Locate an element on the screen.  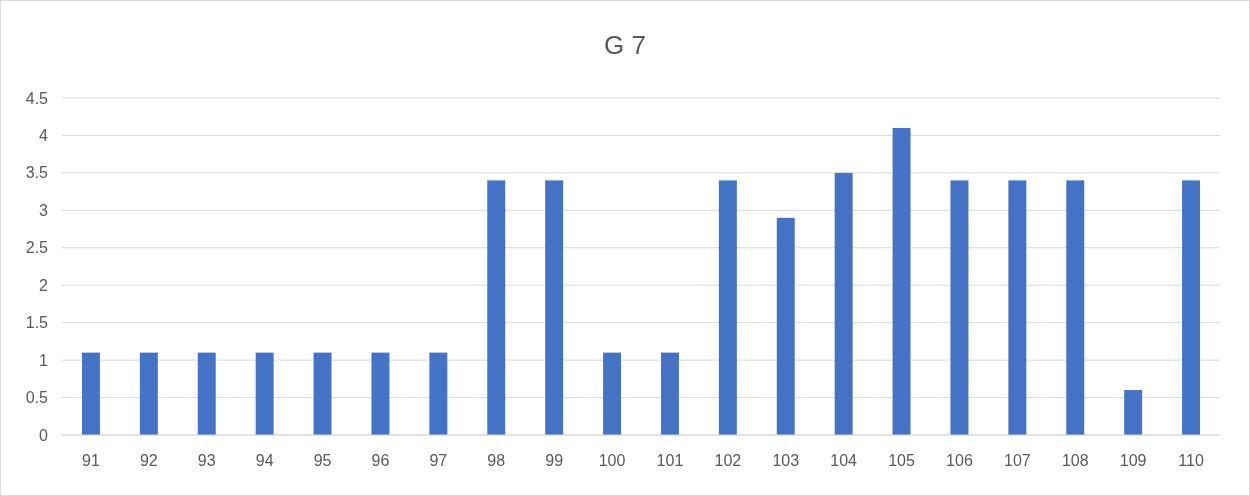
x-tick-label: 104 is located at coordinates (844, 460).